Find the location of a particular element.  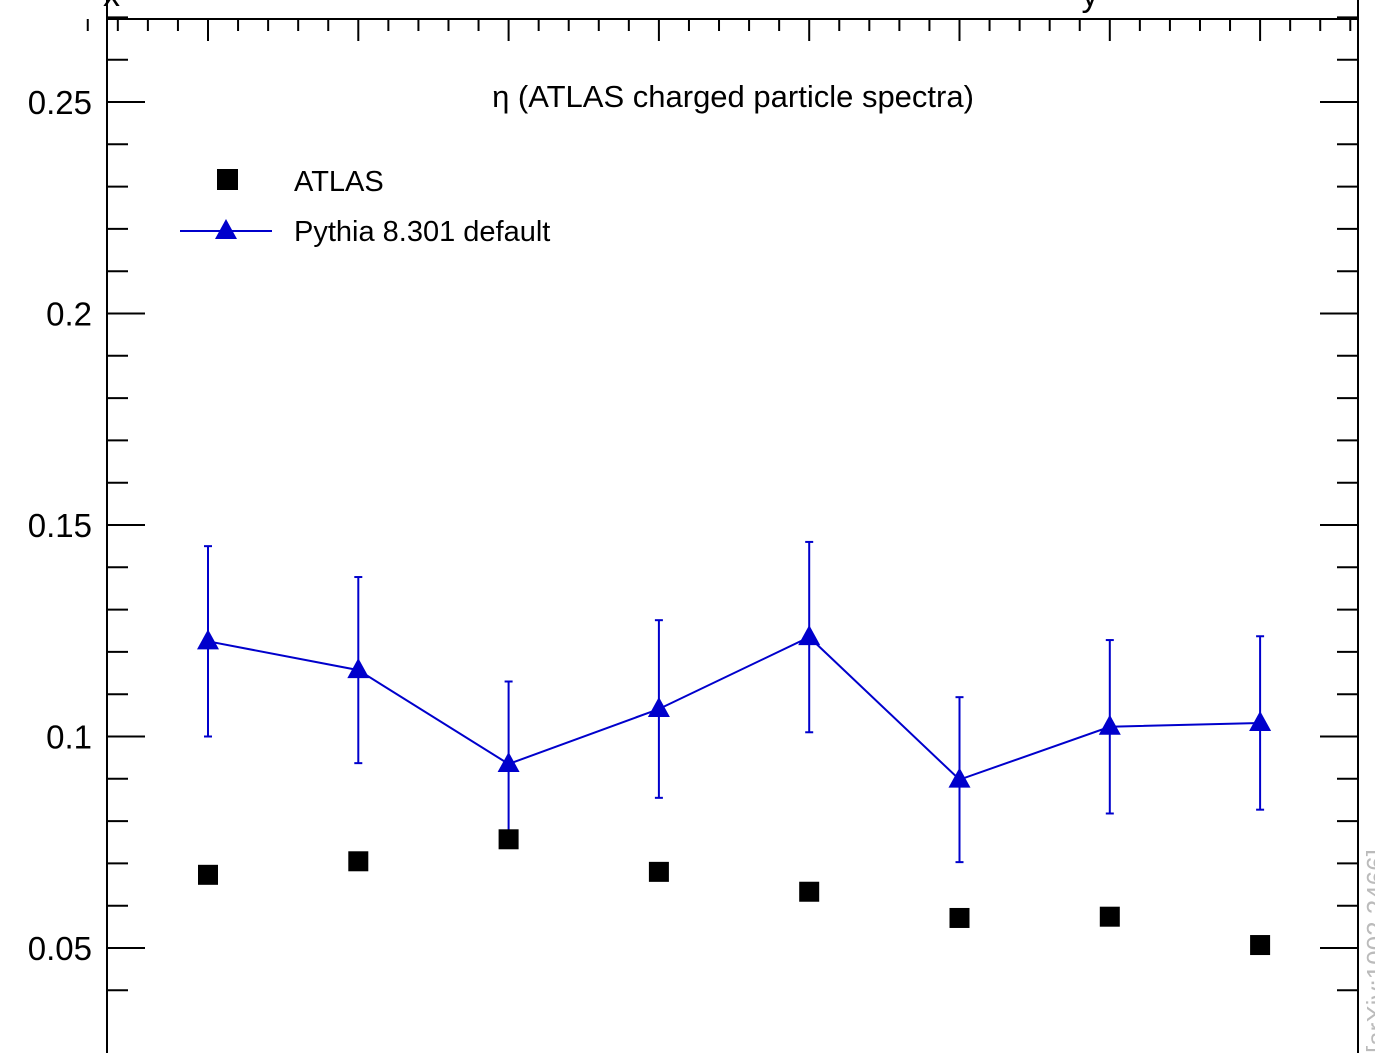

y-tick-label: 0.15 is located at coordinates (60, 525).